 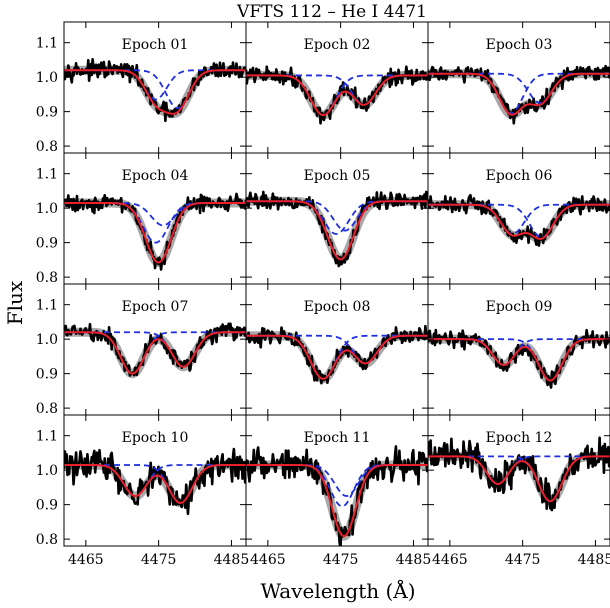 I want to click on epoch-label: Epoch 12, so click(x=519, y=438).